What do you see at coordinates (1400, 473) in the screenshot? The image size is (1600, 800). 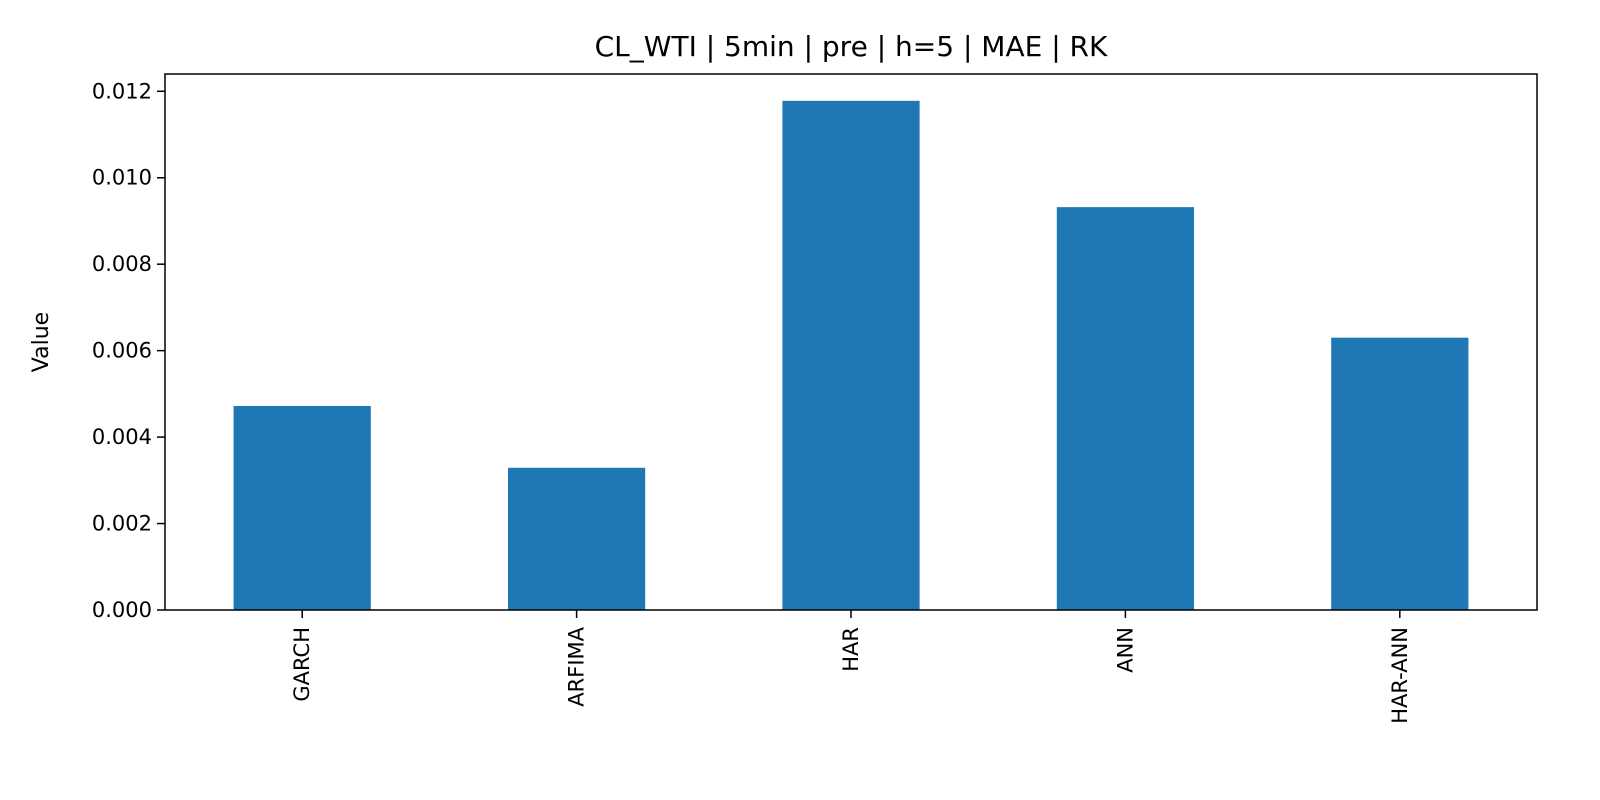 I see `bar-har-ann` at bounding box center [1400, 473].